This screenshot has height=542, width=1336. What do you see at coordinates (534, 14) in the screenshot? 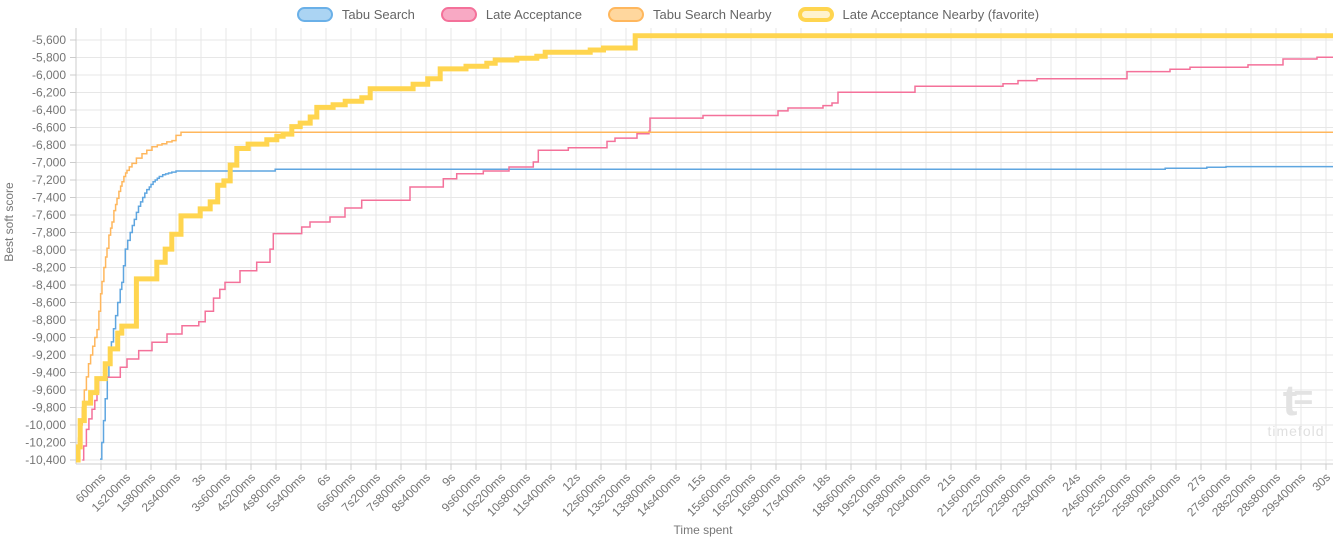
I see `legend-label: Late Acceptance` at bounding box center [534, 14].